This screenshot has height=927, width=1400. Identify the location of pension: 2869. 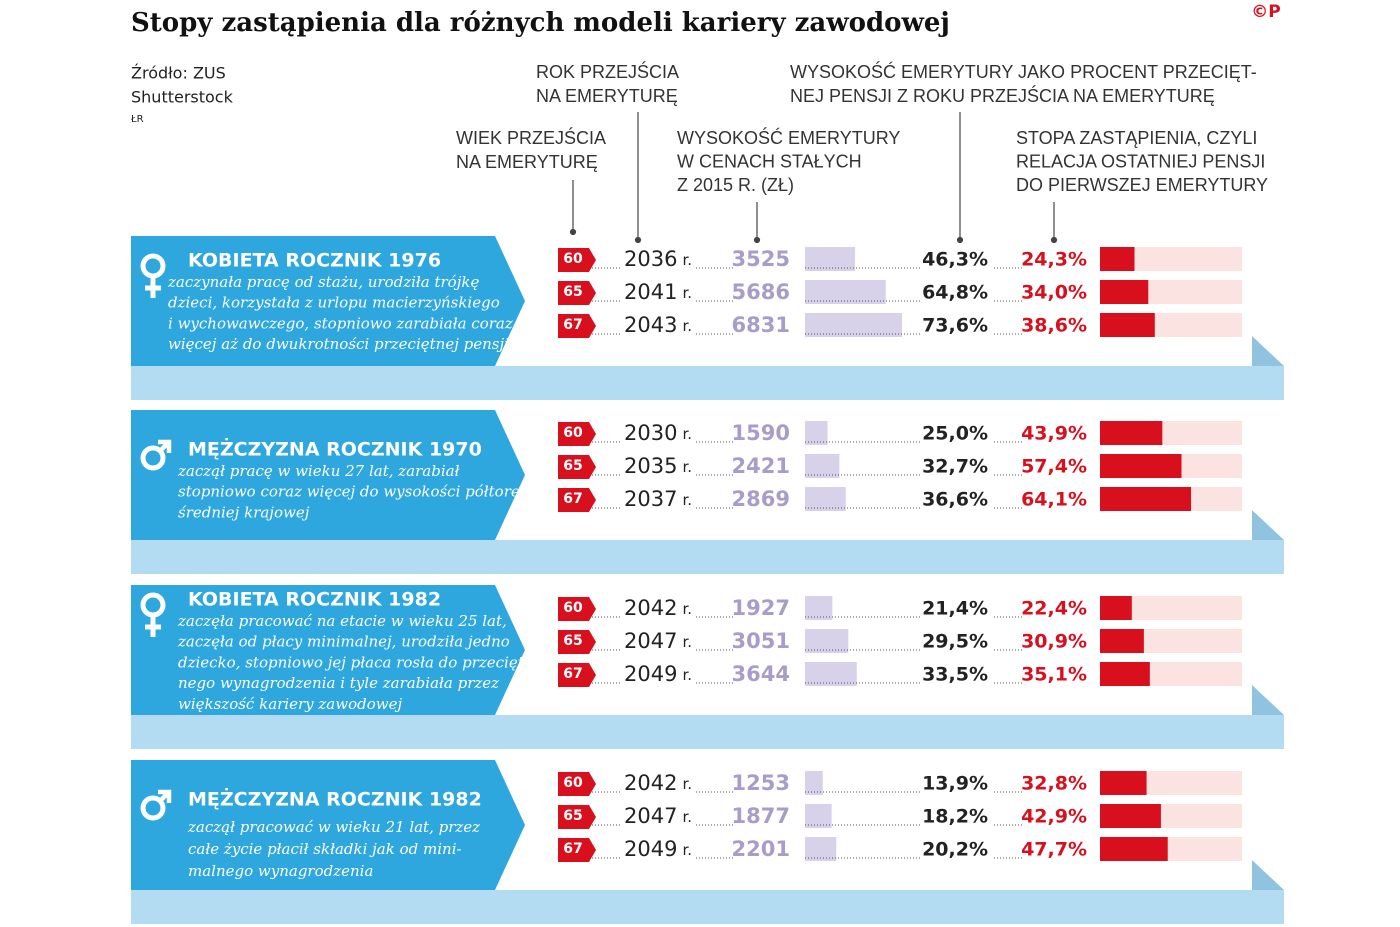
(761, 499).